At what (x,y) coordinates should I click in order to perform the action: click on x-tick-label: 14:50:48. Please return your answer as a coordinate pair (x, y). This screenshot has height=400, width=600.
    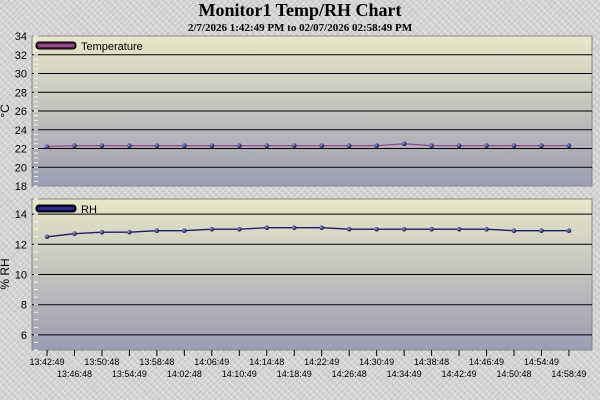
    Looking at the image, I should click on (513, 374).